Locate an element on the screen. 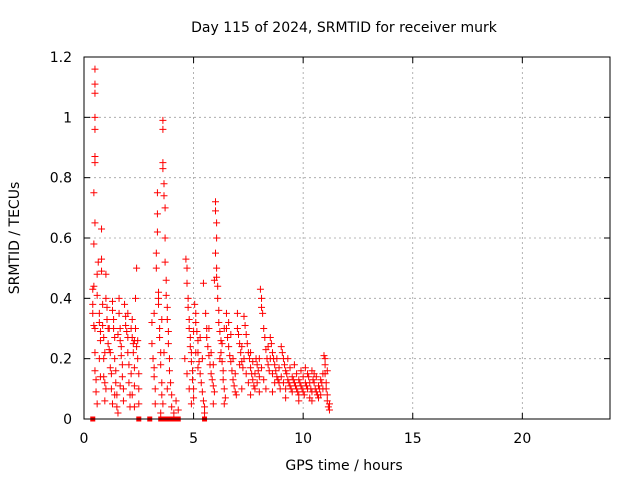 The image size is (640, 480). y-tick-label: 1 is located at coordinates (67, 118).